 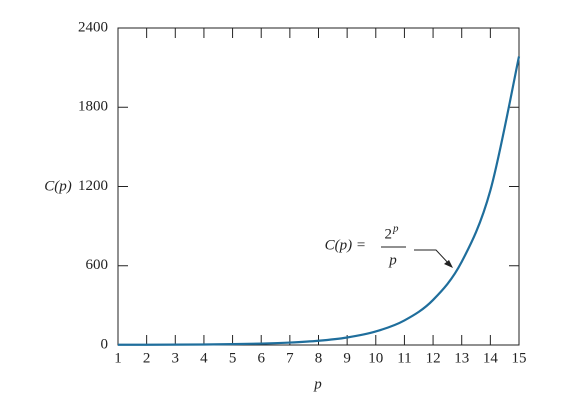 What do you see at coordinates (461, 358) in the screenshot?
I see `x-tick-label: 13` at bounding box center [461, 358].